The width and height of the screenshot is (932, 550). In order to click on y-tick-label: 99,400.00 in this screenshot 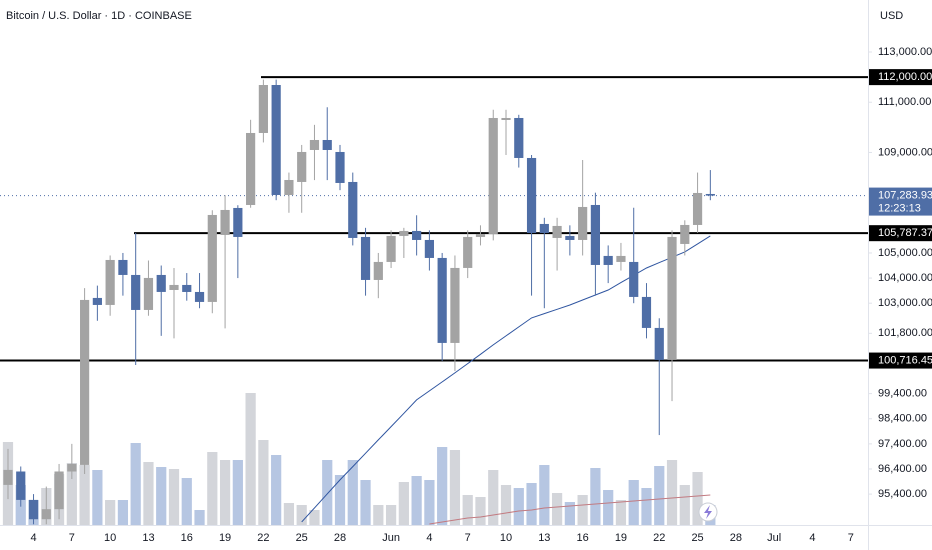, I will do `click(902, 394)`.